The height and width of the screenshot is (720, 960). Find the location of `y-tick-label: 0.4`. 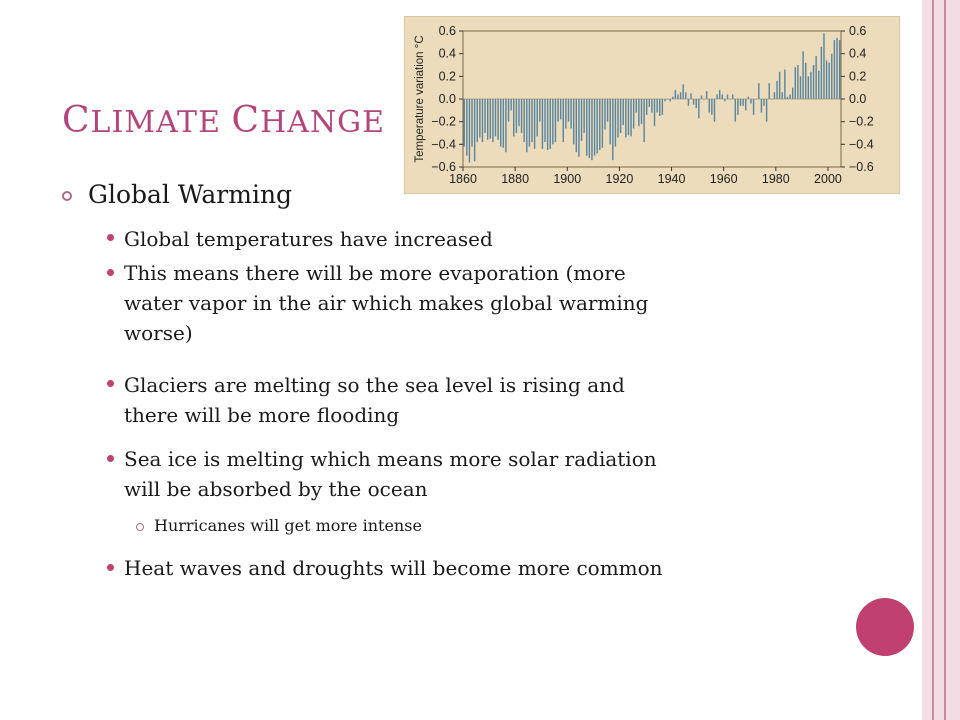

y-tick-label: 0.4 is located at coordinates (447, 54).